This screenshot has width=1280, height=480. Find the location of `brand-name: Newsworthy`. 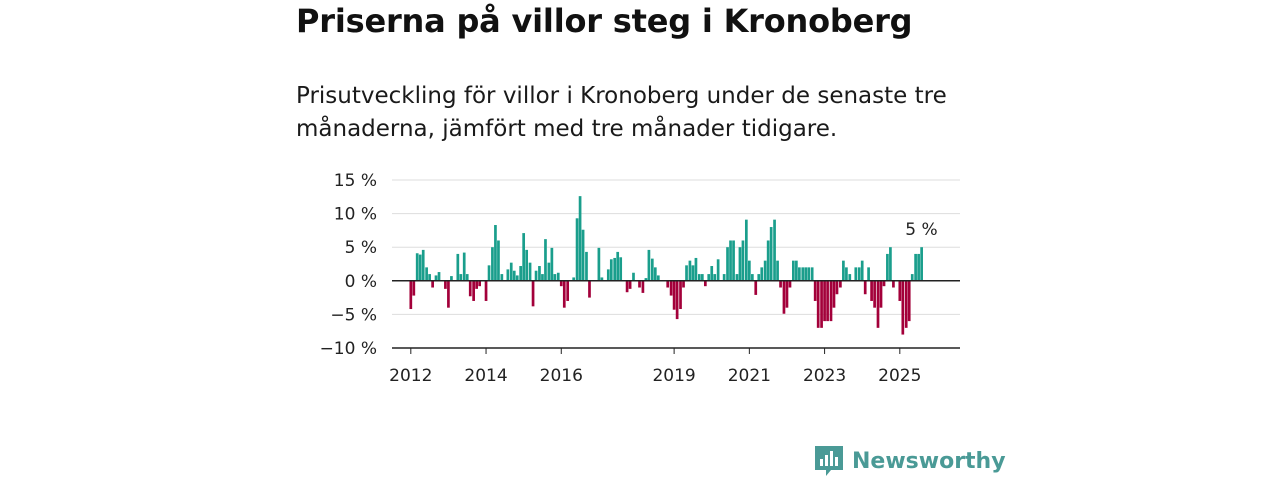

brand-name: Newsworthy is located at coordinates (929, 461).